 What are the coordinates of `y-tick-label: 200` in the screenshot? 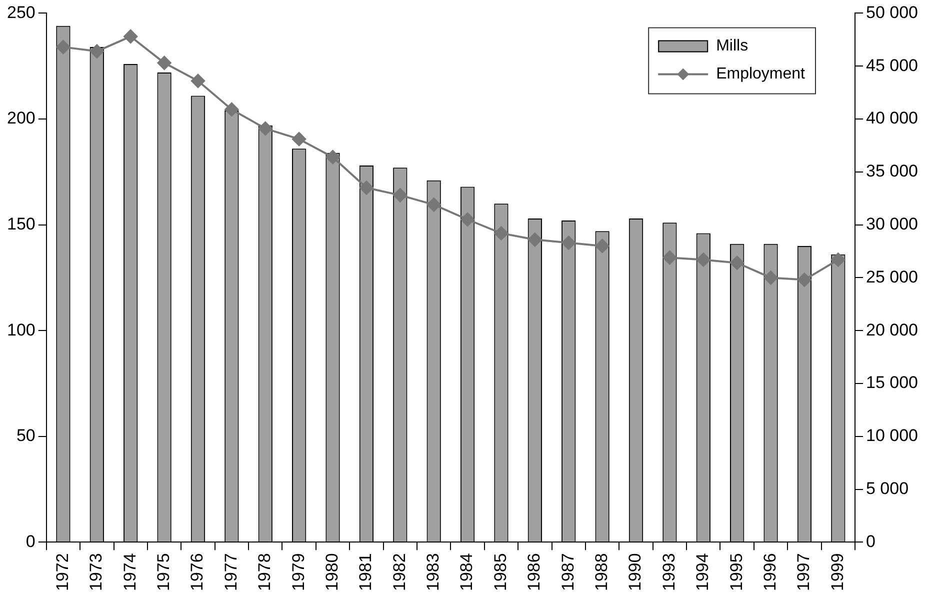 It's located at (21, 118).